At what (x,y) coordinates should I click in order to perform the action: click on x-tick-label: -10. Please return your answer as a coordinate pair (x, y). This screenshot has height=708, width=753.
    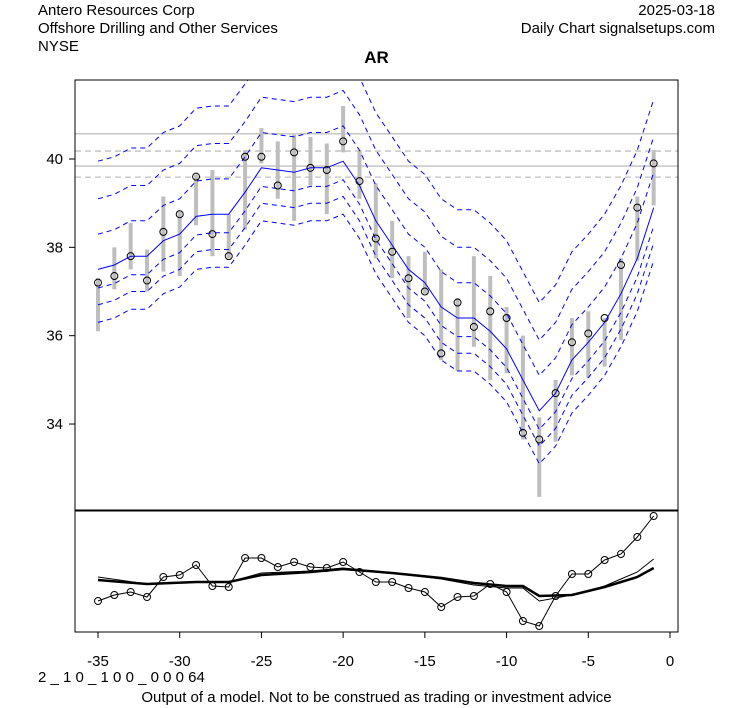
    Looking at the image, I should click on (507, 661).